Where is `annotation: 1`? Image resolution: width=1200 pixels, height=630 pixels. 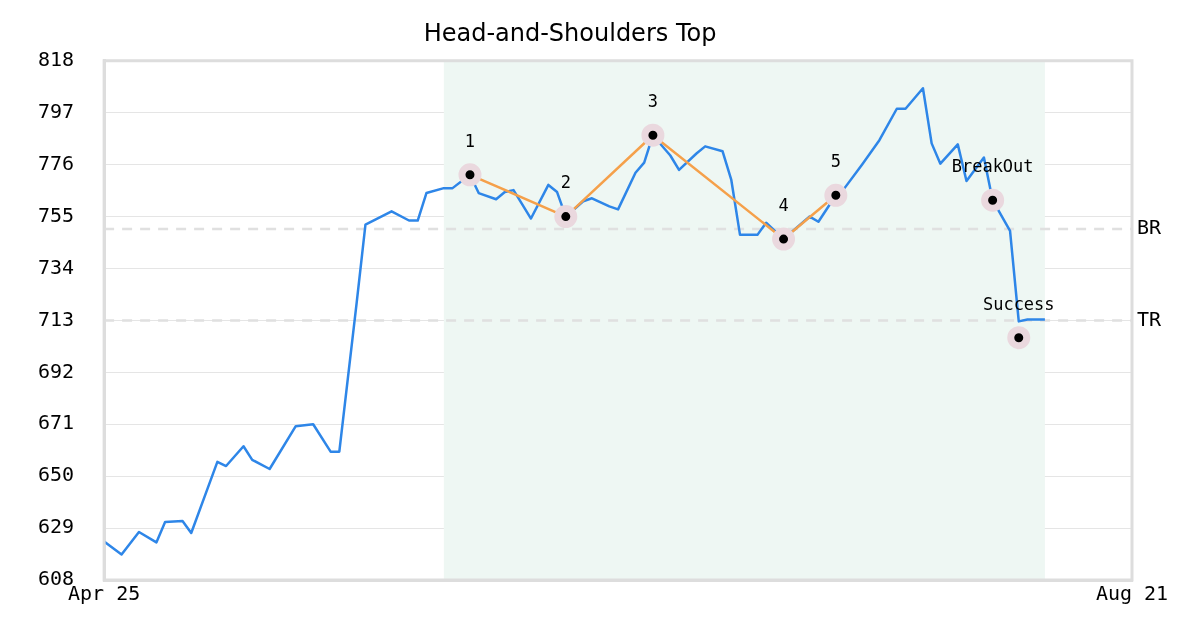
annotation: 1 is located at coordinates (470, 140).